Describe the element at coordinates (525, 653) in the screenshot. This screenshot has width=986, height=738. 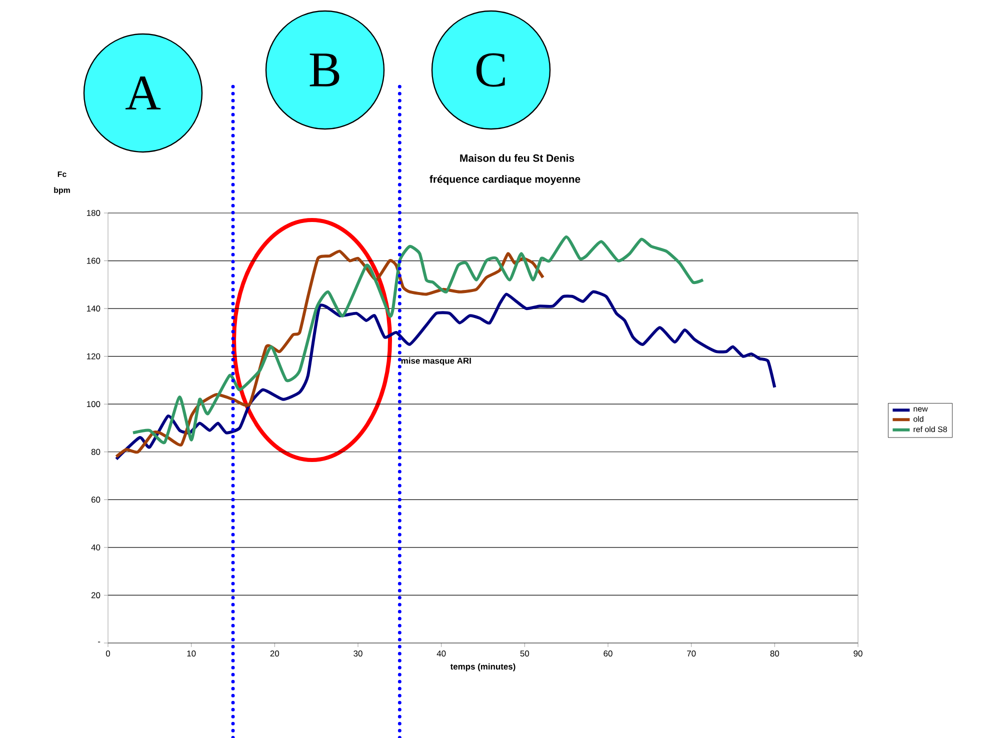
I see `x-tick-label: 50` at that location.